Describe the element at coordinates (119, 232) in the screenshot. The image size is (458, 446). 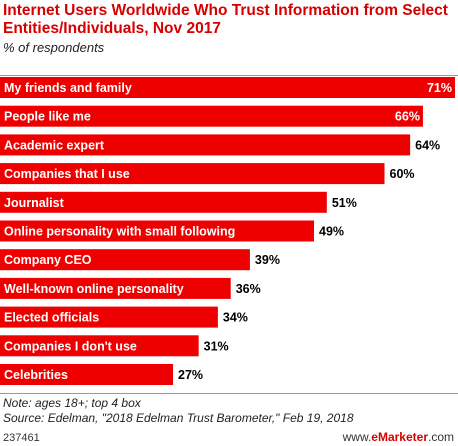
I see `bar-category-label: Online personality with small following` at that location.